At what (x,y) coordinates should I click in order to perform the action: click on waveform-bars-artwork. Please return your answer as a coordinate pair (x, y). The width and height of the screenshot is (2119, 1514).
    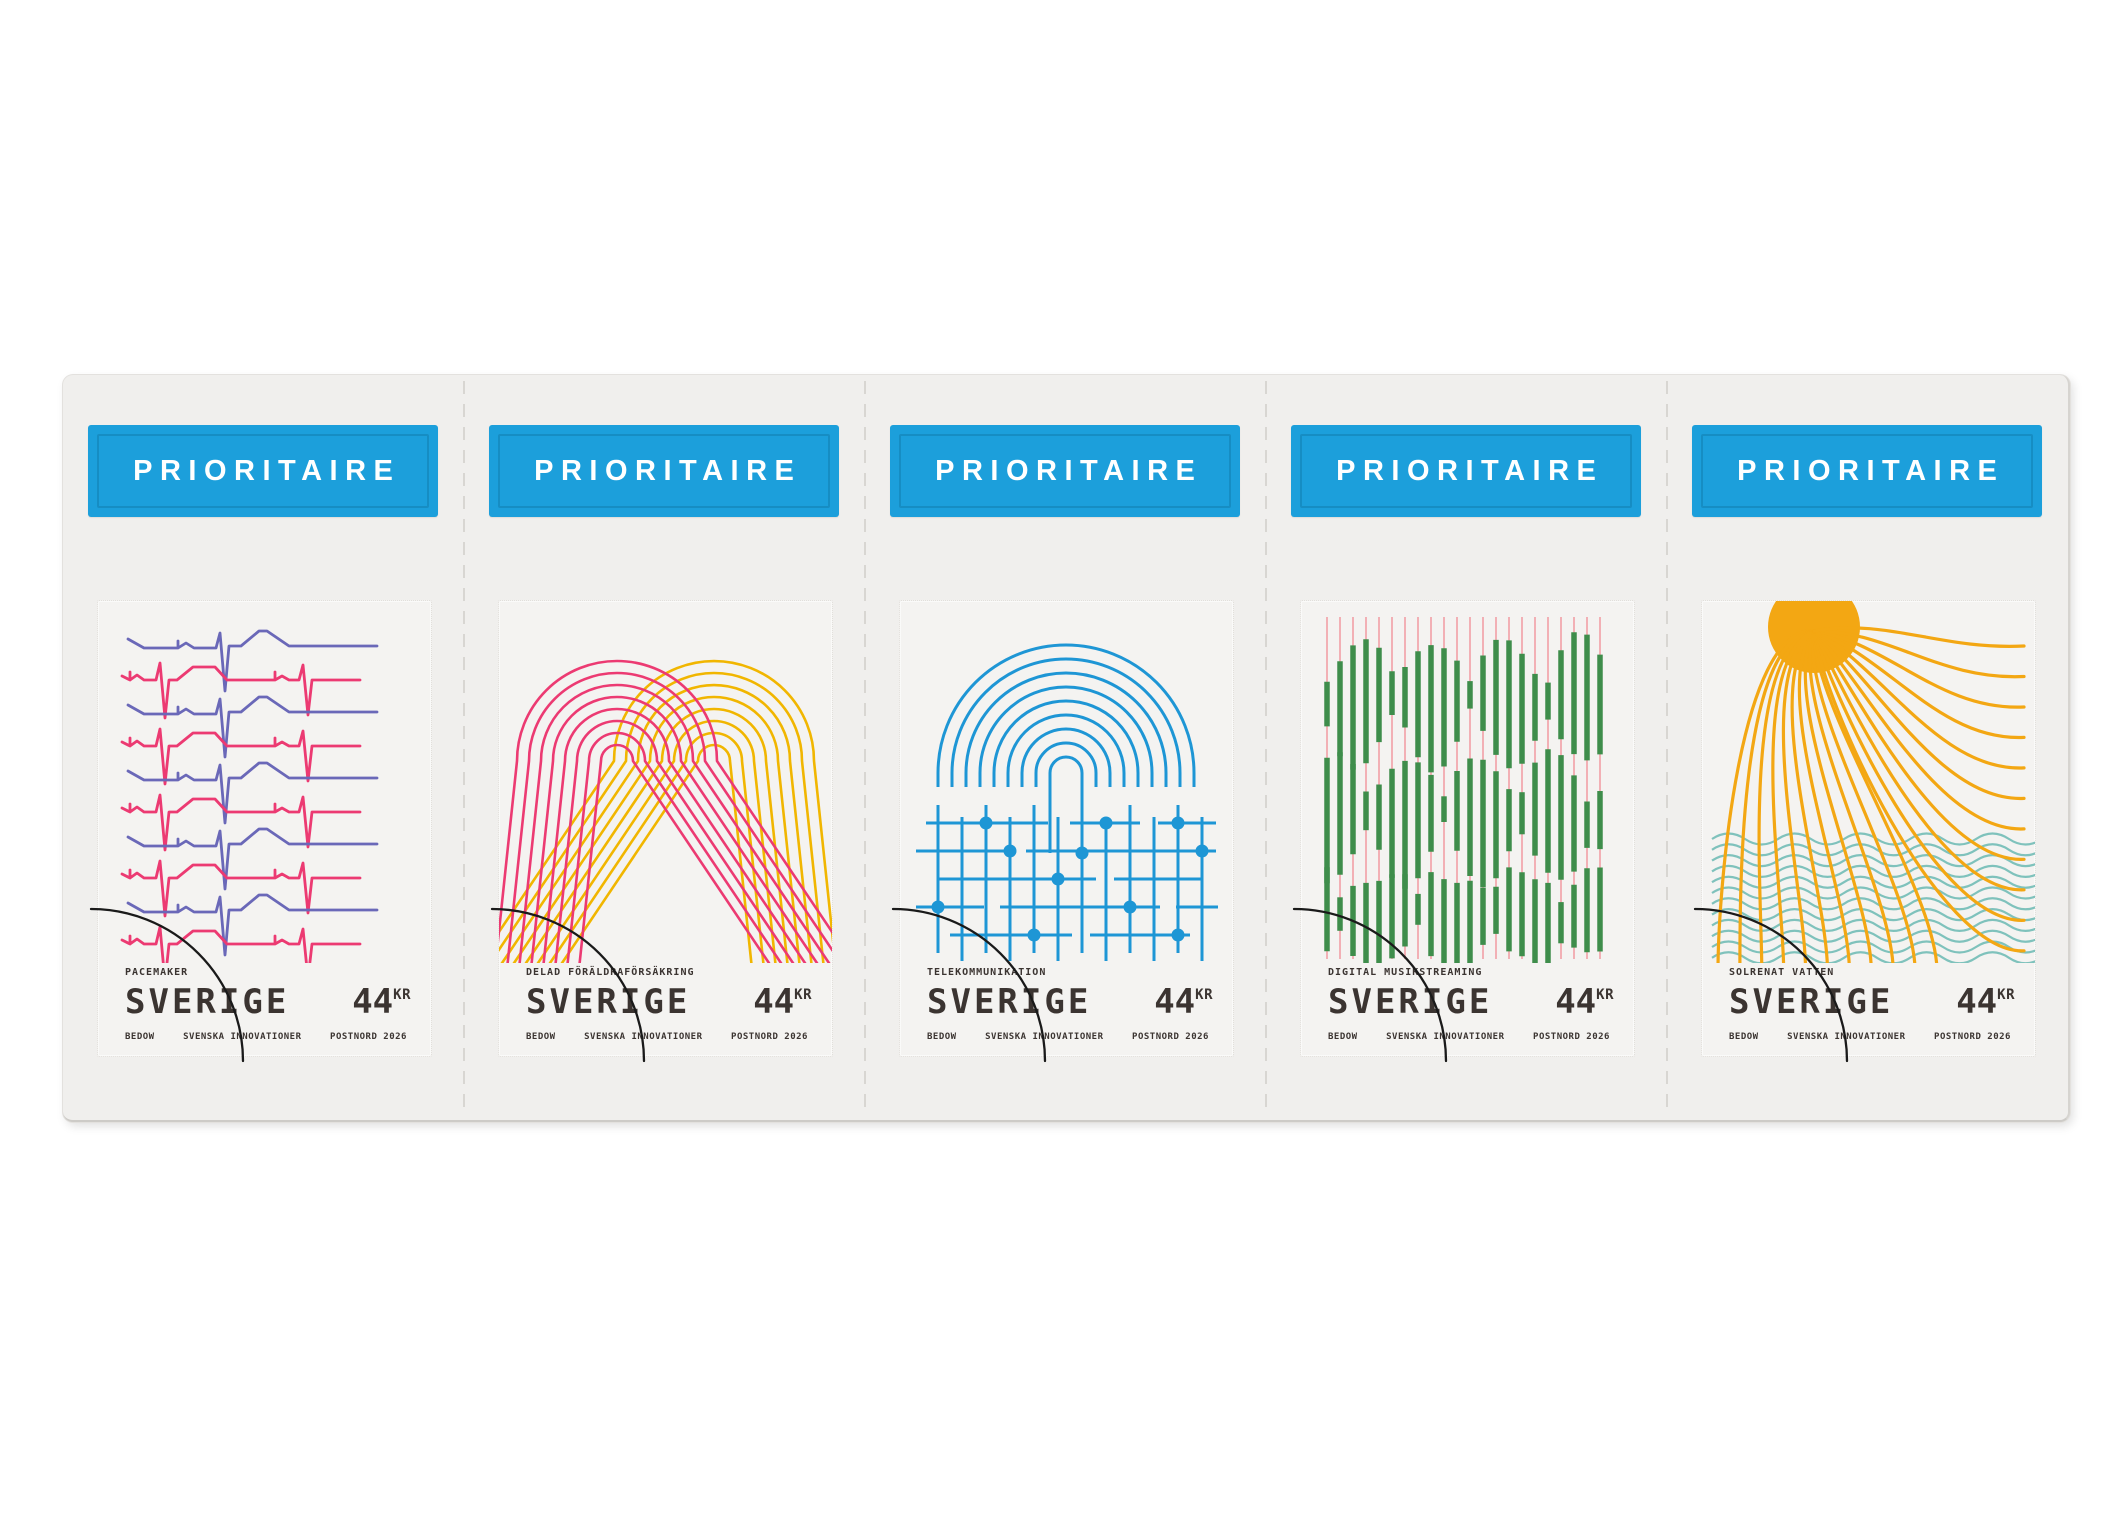
    Looking at the image, I should click on (1463, 790).